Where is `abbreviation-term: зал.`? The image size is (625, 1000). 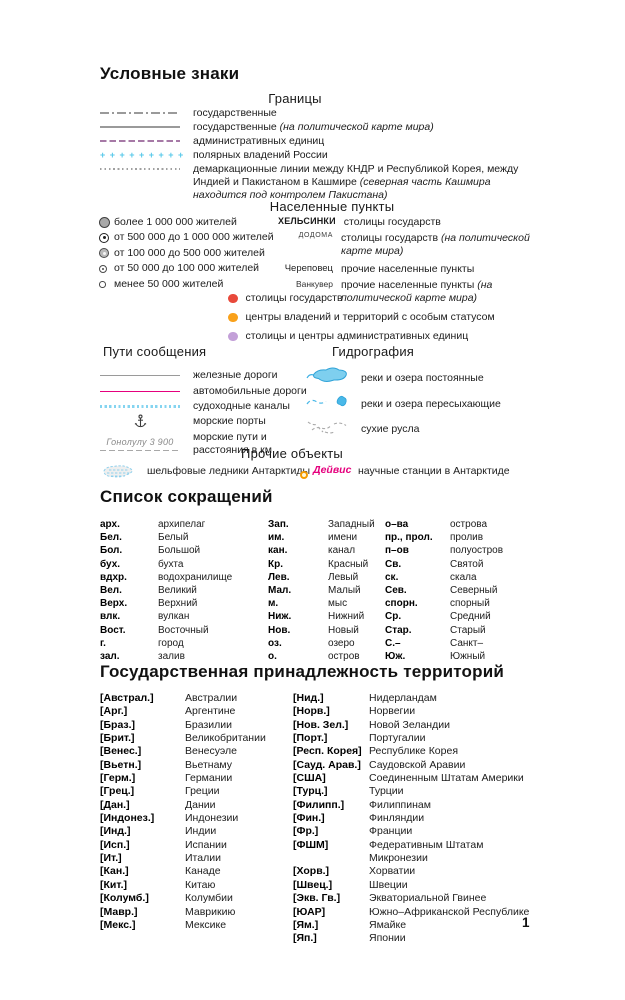 abbreviation-term: зал. is located at coordinates (110, 657).